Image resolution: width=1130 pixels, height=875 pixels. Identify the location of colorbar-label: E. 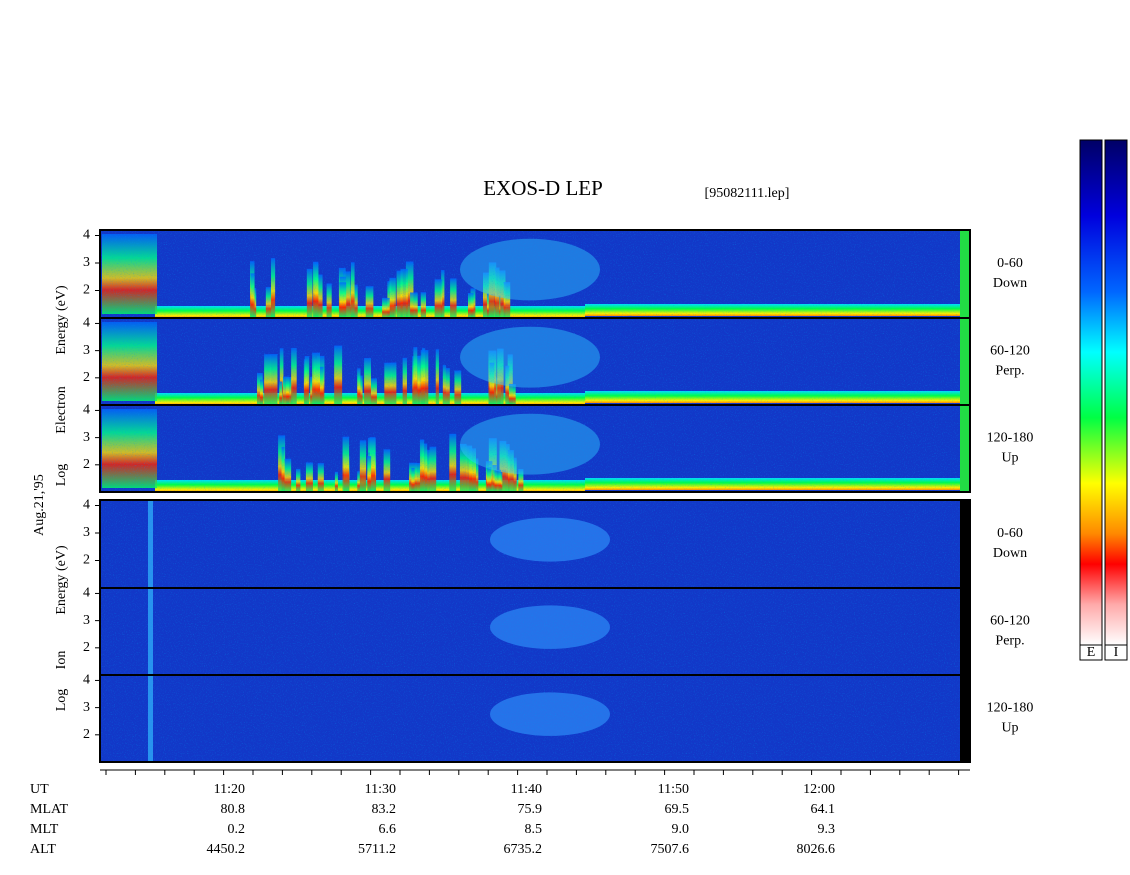
(1091, 652).